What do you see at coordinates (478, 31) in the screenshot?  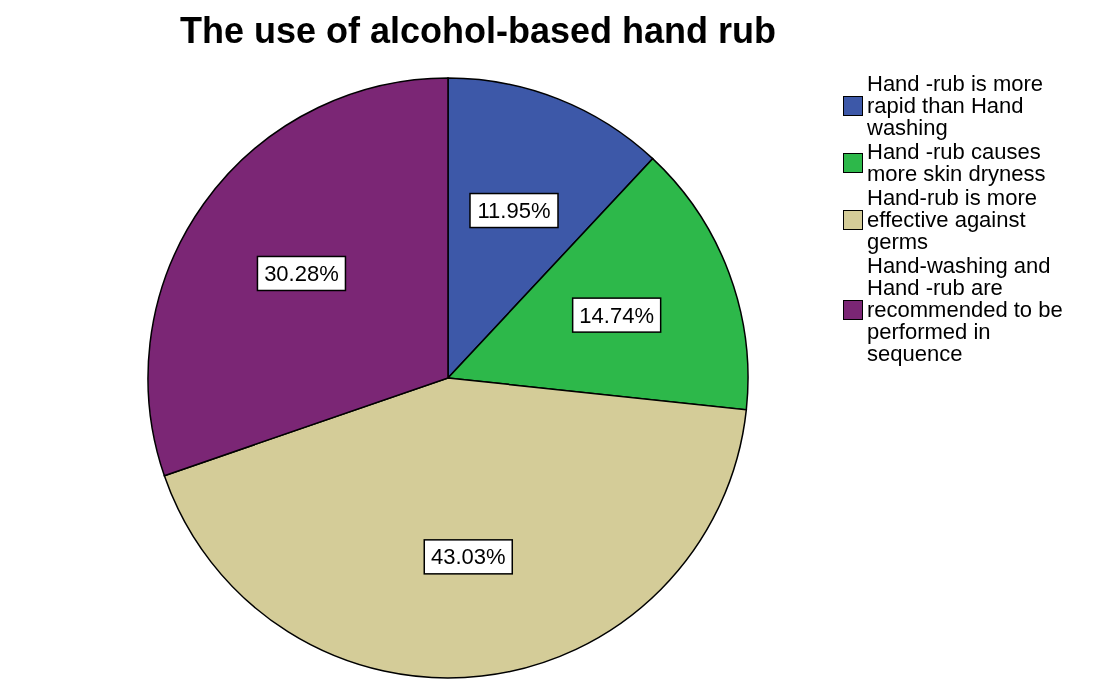 I see `chart-title: The use of alcohol-based hand rub` at bounding box center [478, 31].